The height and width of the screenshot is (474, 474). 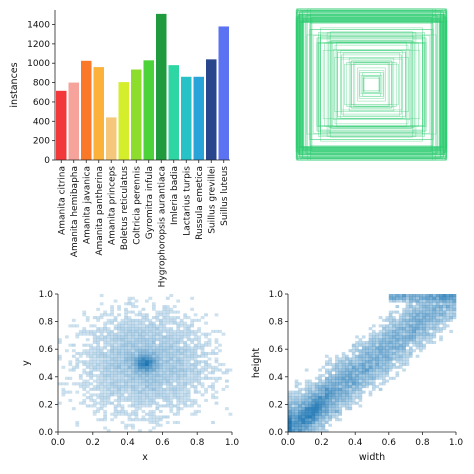 What do you see at coordinates (125, 208) in the screenshot?
I see `x-tick-label: Boletus reticulatus` at bounding box center [125, 208].